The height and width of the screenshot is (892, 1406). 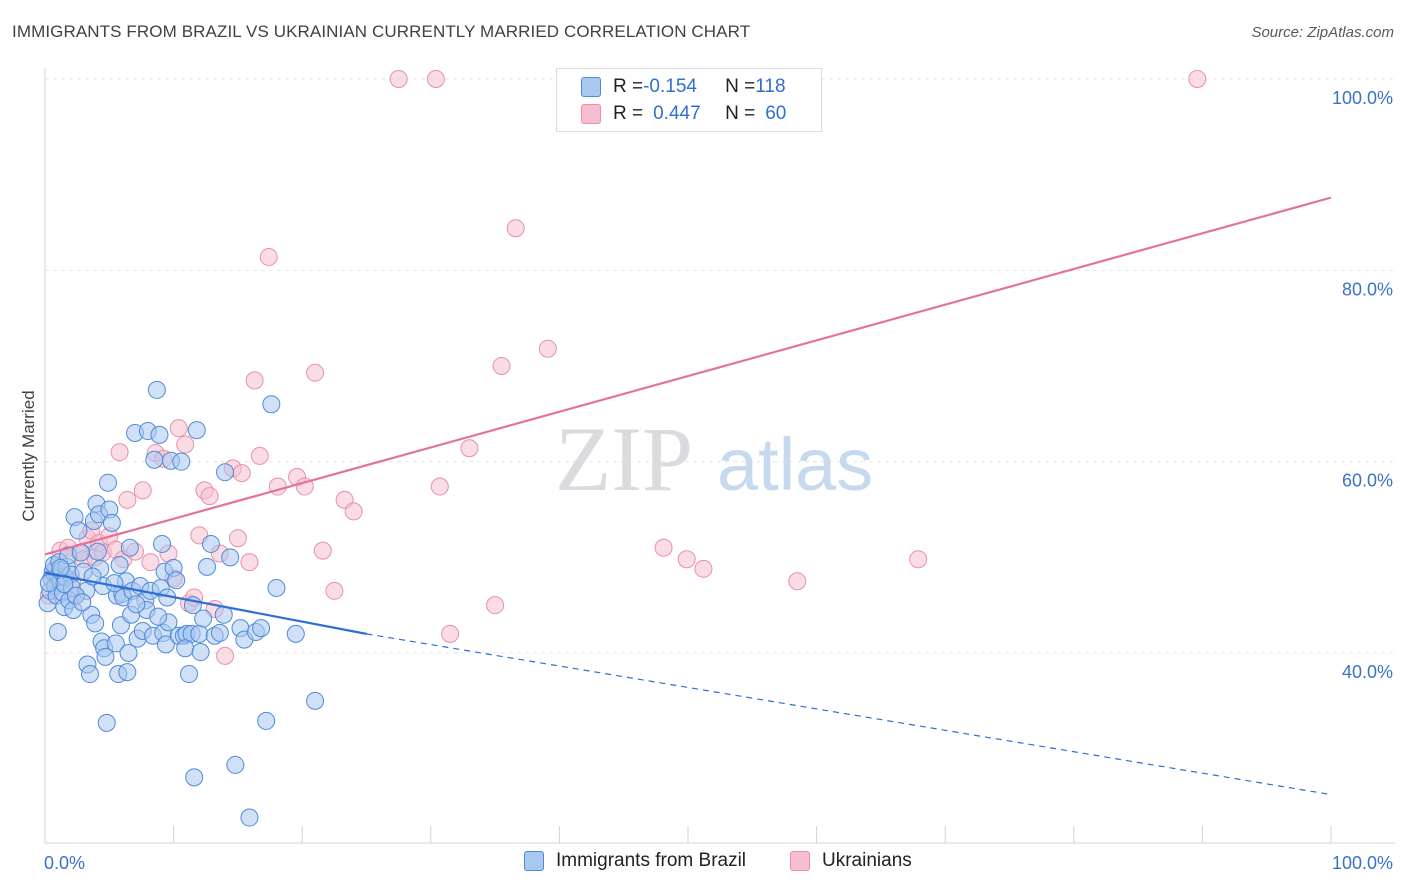 I want to click on r-label: R =, so click(x=628, y=113).